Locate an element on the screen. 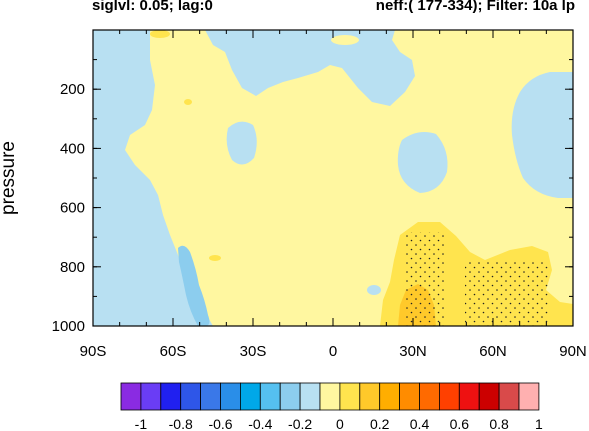  colorbar: -1 -0.8 -0.6 -0.4 -0.2 0 0.2 0.4 0.6 0.8 1 is located at coordinates (331, 406).